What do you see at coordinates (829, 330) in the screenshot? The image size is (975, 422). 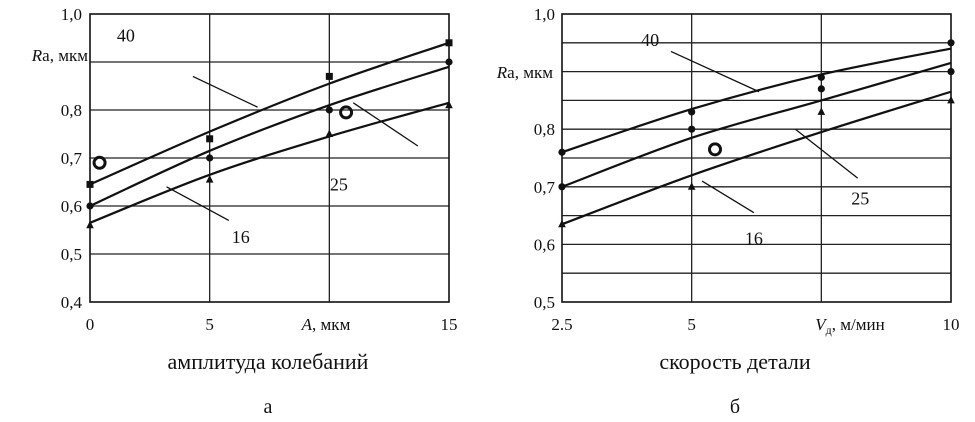 I see `x-axis-label-subscript: д` at bounding box center [829, 330].